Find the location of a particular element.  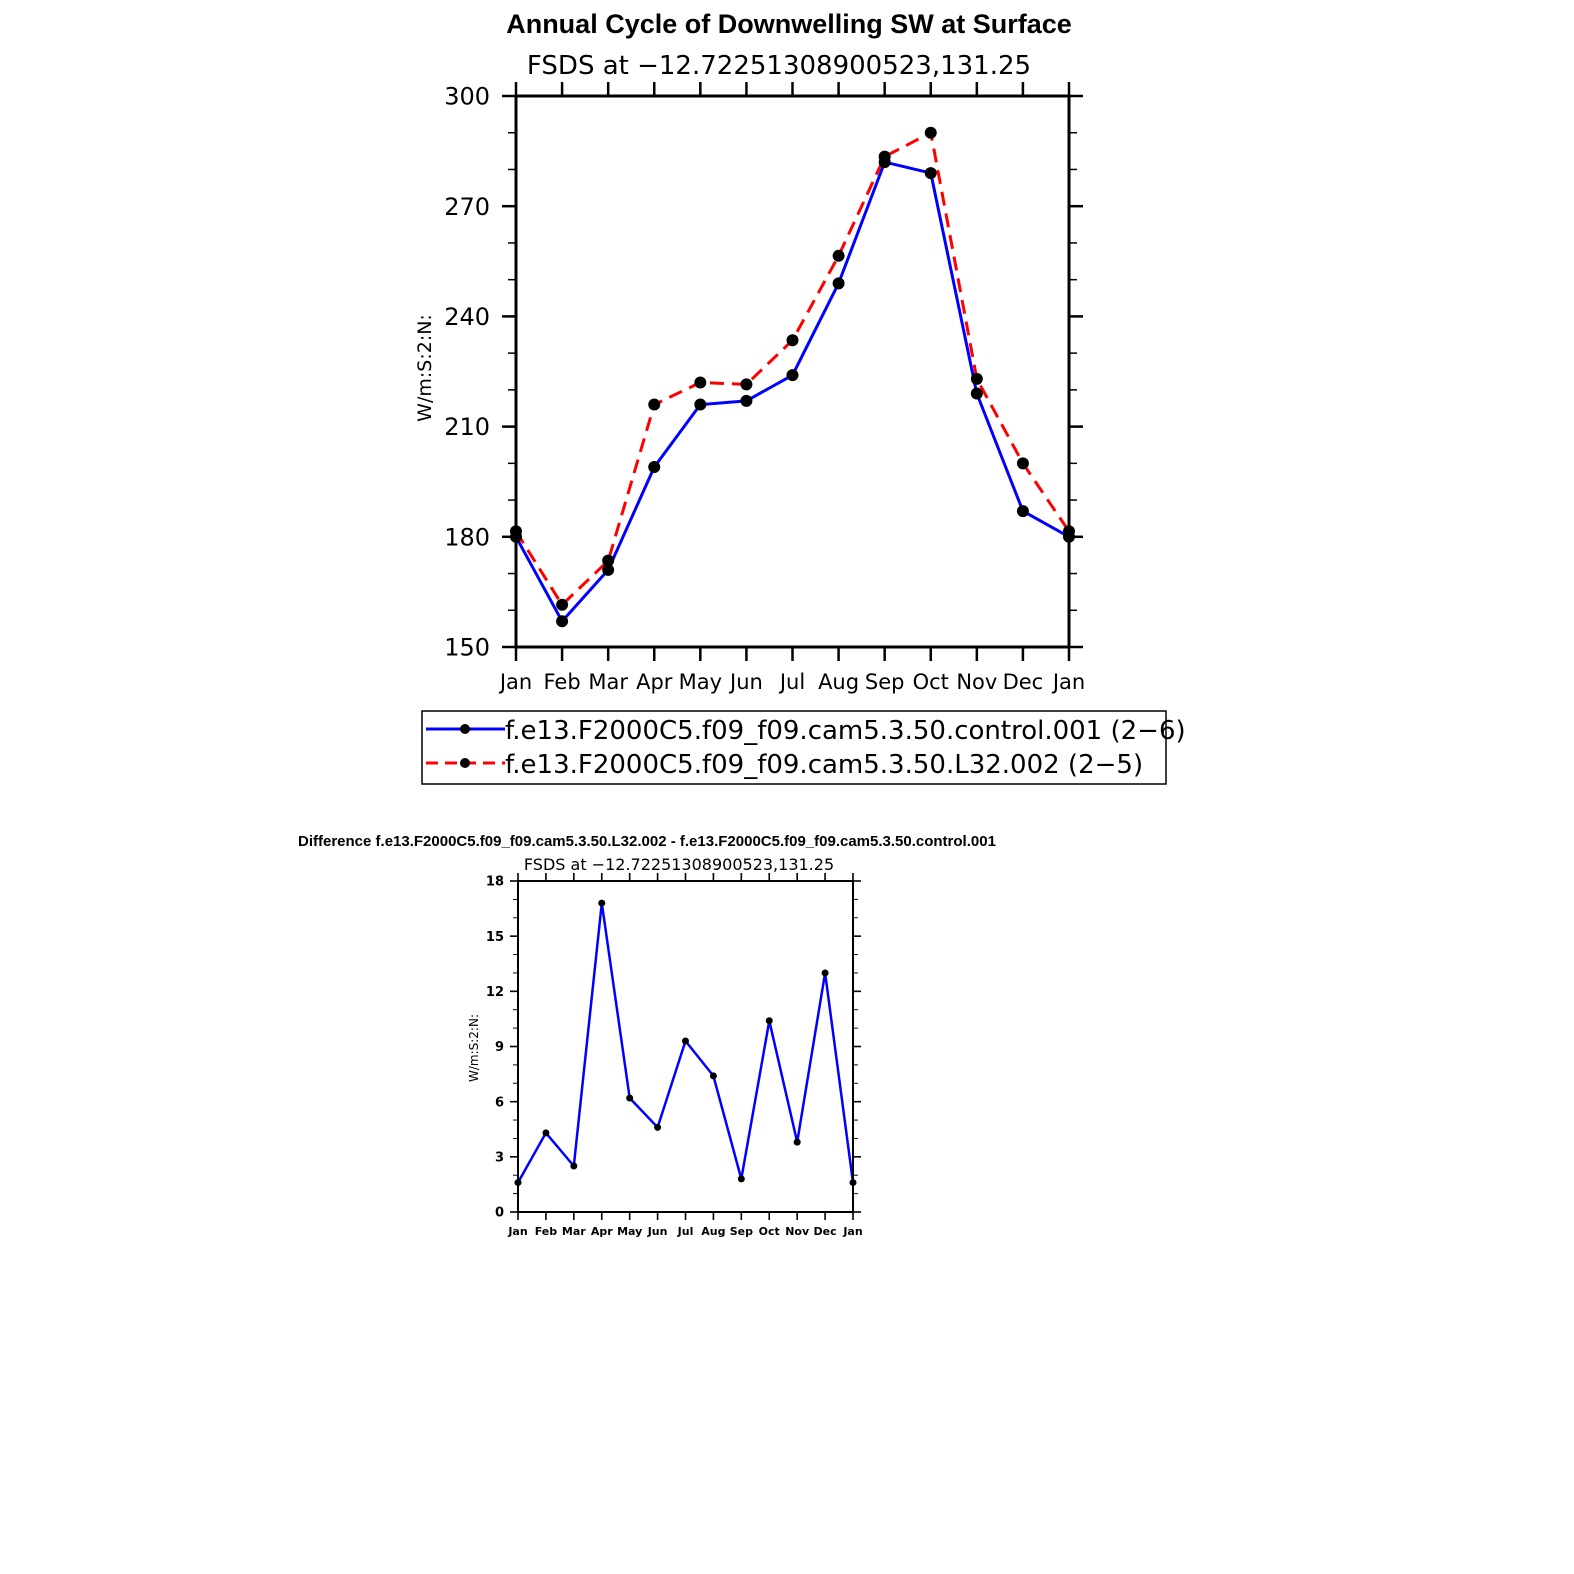

chart2-plot-frame is located at coordinates (685, 1046).